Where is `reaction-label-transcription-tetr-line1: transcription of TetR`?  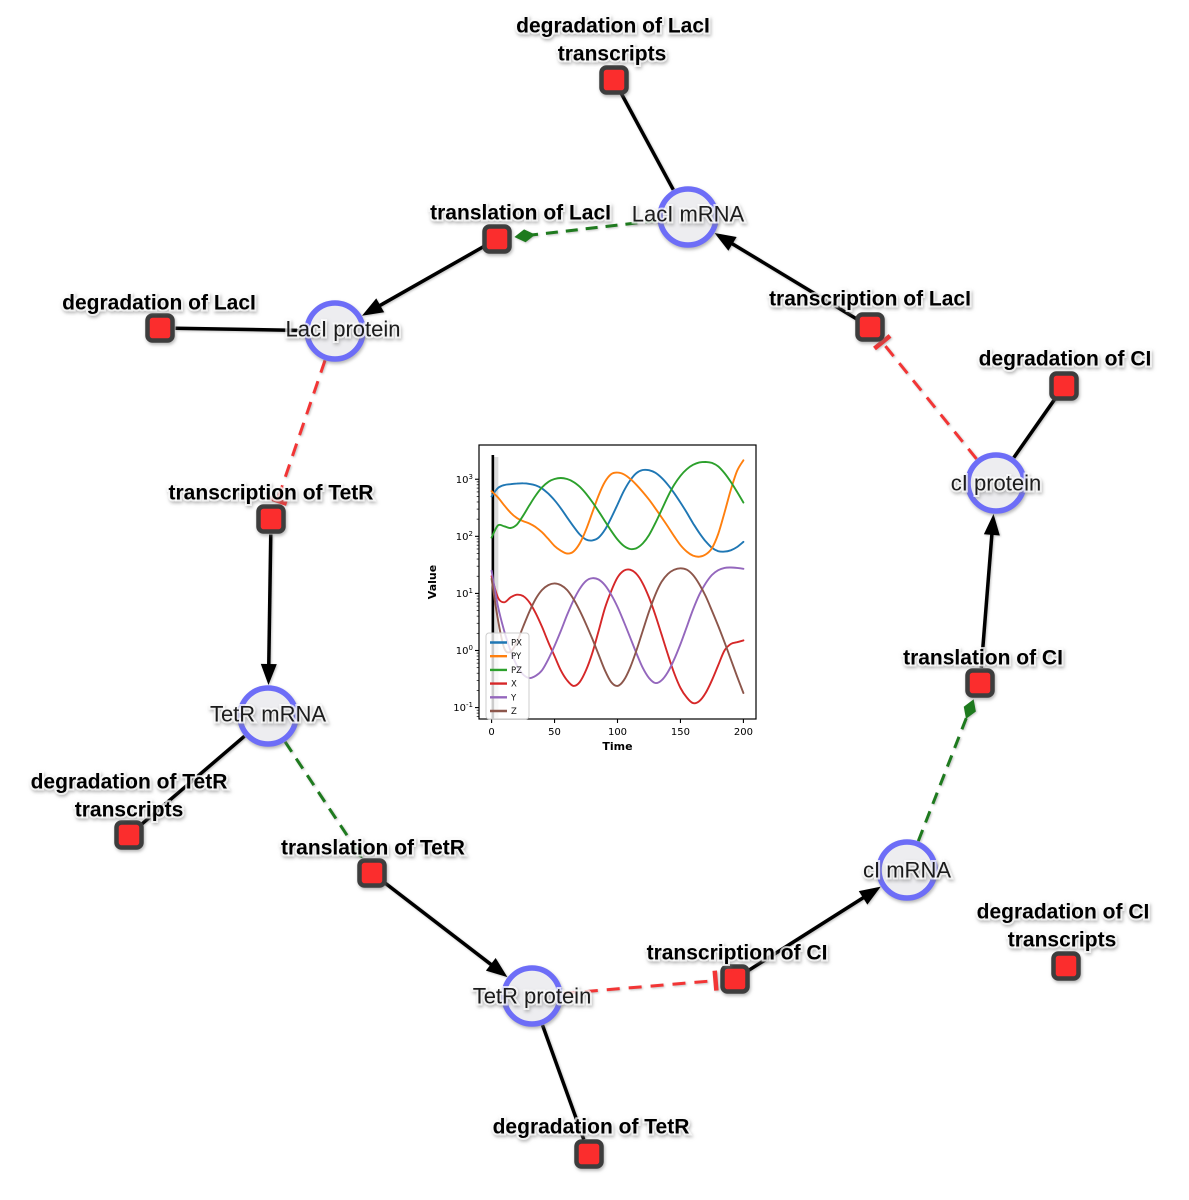 reaction-label-transcription-tetr-line1: transcription of TetR is located at coordinates (271, 493).